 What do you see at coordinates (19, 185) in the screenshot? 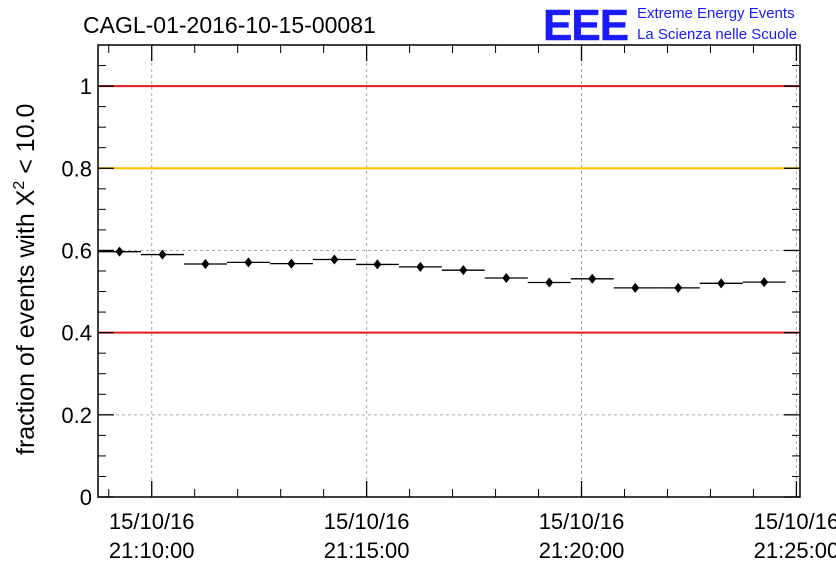
I see `y-axis-label-superscript: 2` at bounding box center [19, 185].